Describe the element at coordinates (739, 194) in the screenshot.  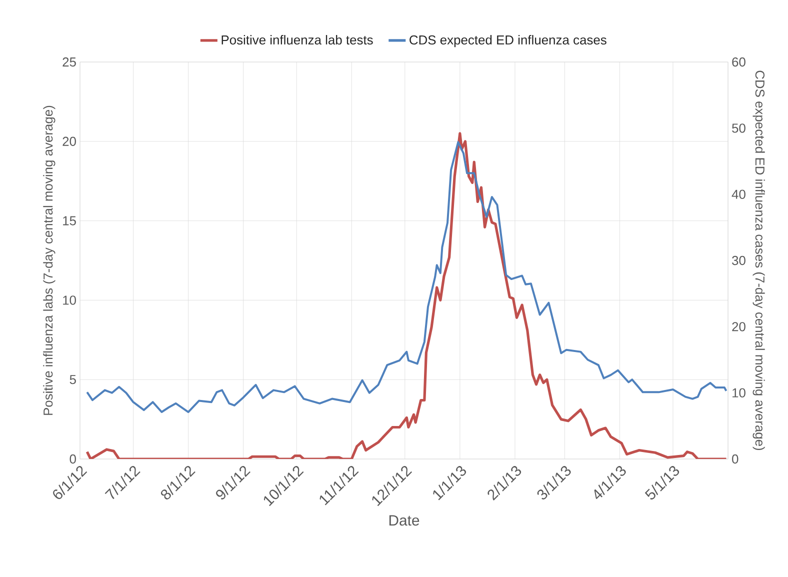
I see `y2-tick-label: 40` at that location.